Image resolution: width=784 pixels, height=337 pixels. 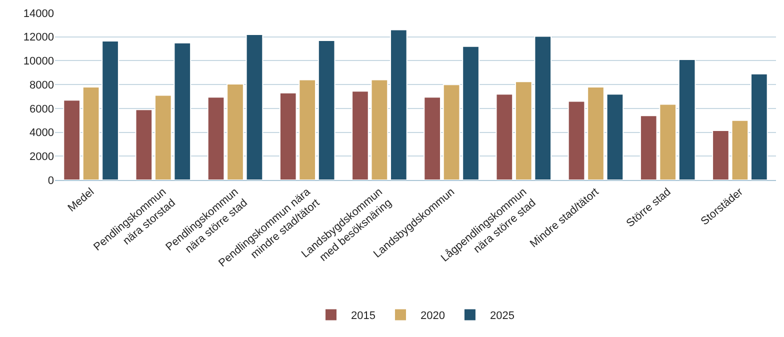 I want to click on y-tick-label: 14000, so click(x=38, y=14).